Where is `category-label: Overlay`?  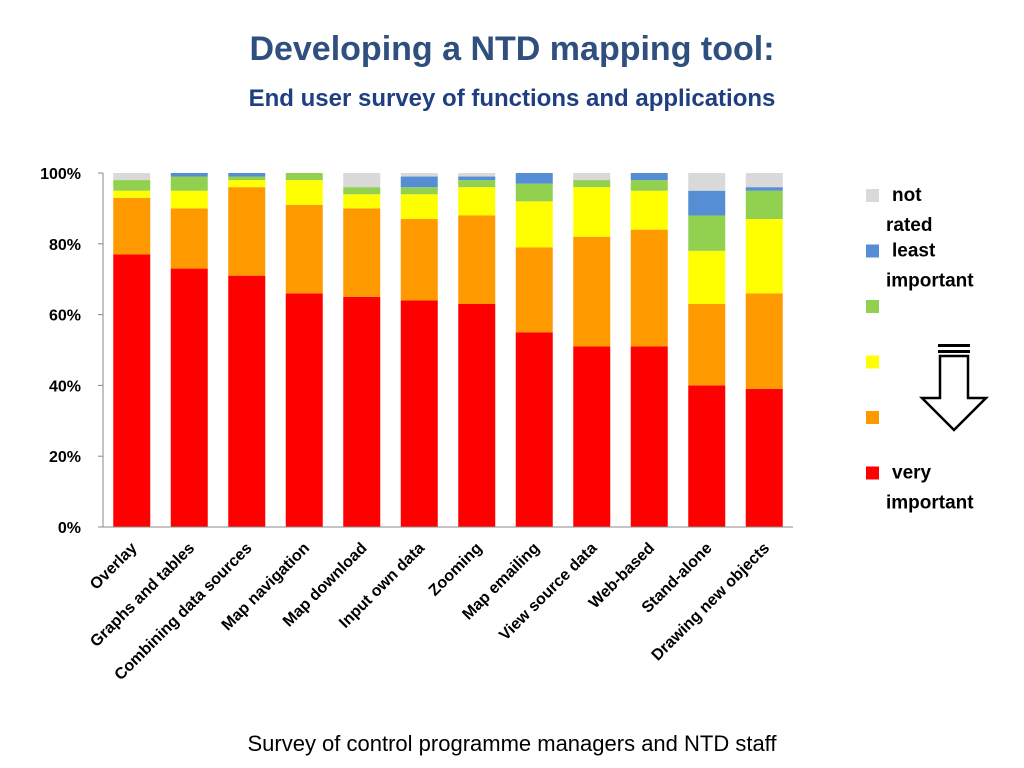
category-label: Overlay is located at coordinates (114, 567).